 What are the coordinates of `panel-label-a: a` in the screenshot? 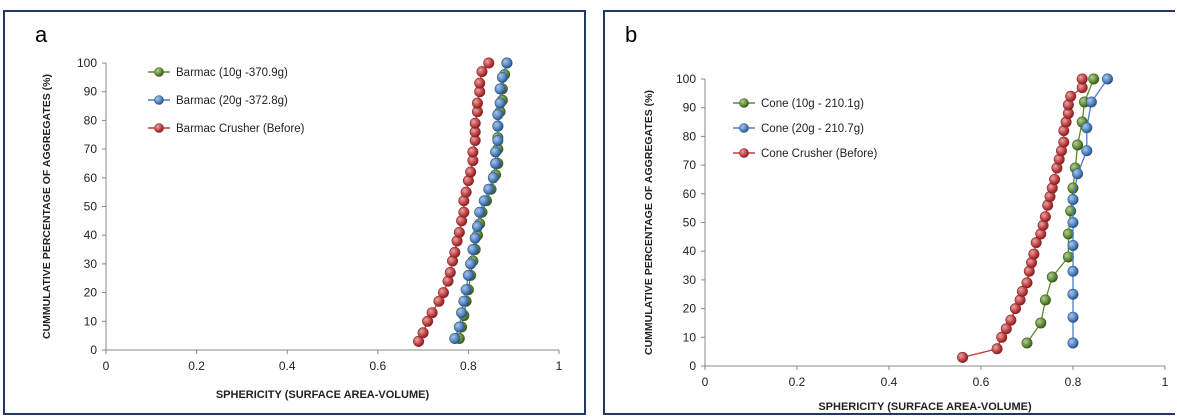 It's located at (41, 34).